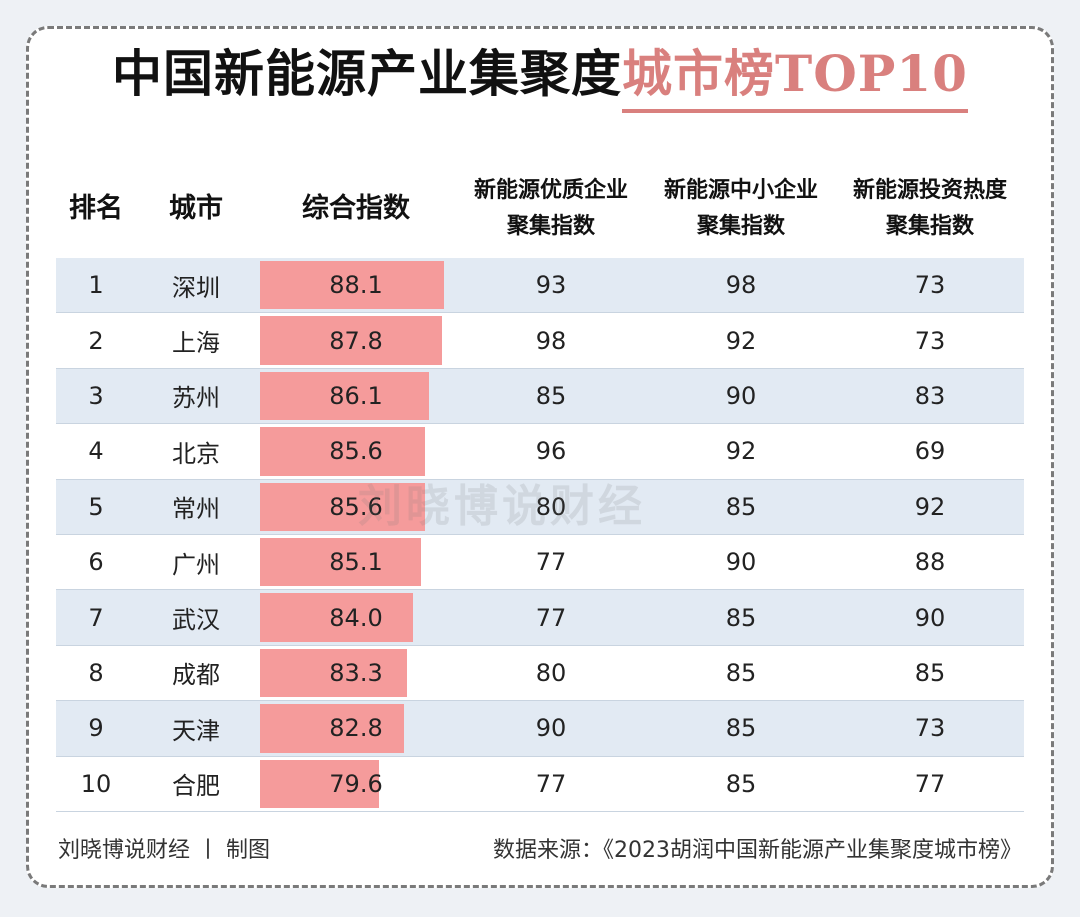  What do you see at coordinates (741, 286) in the screenshot?
I see `sme-index-cell: 98` at bounding box center [741, 286].